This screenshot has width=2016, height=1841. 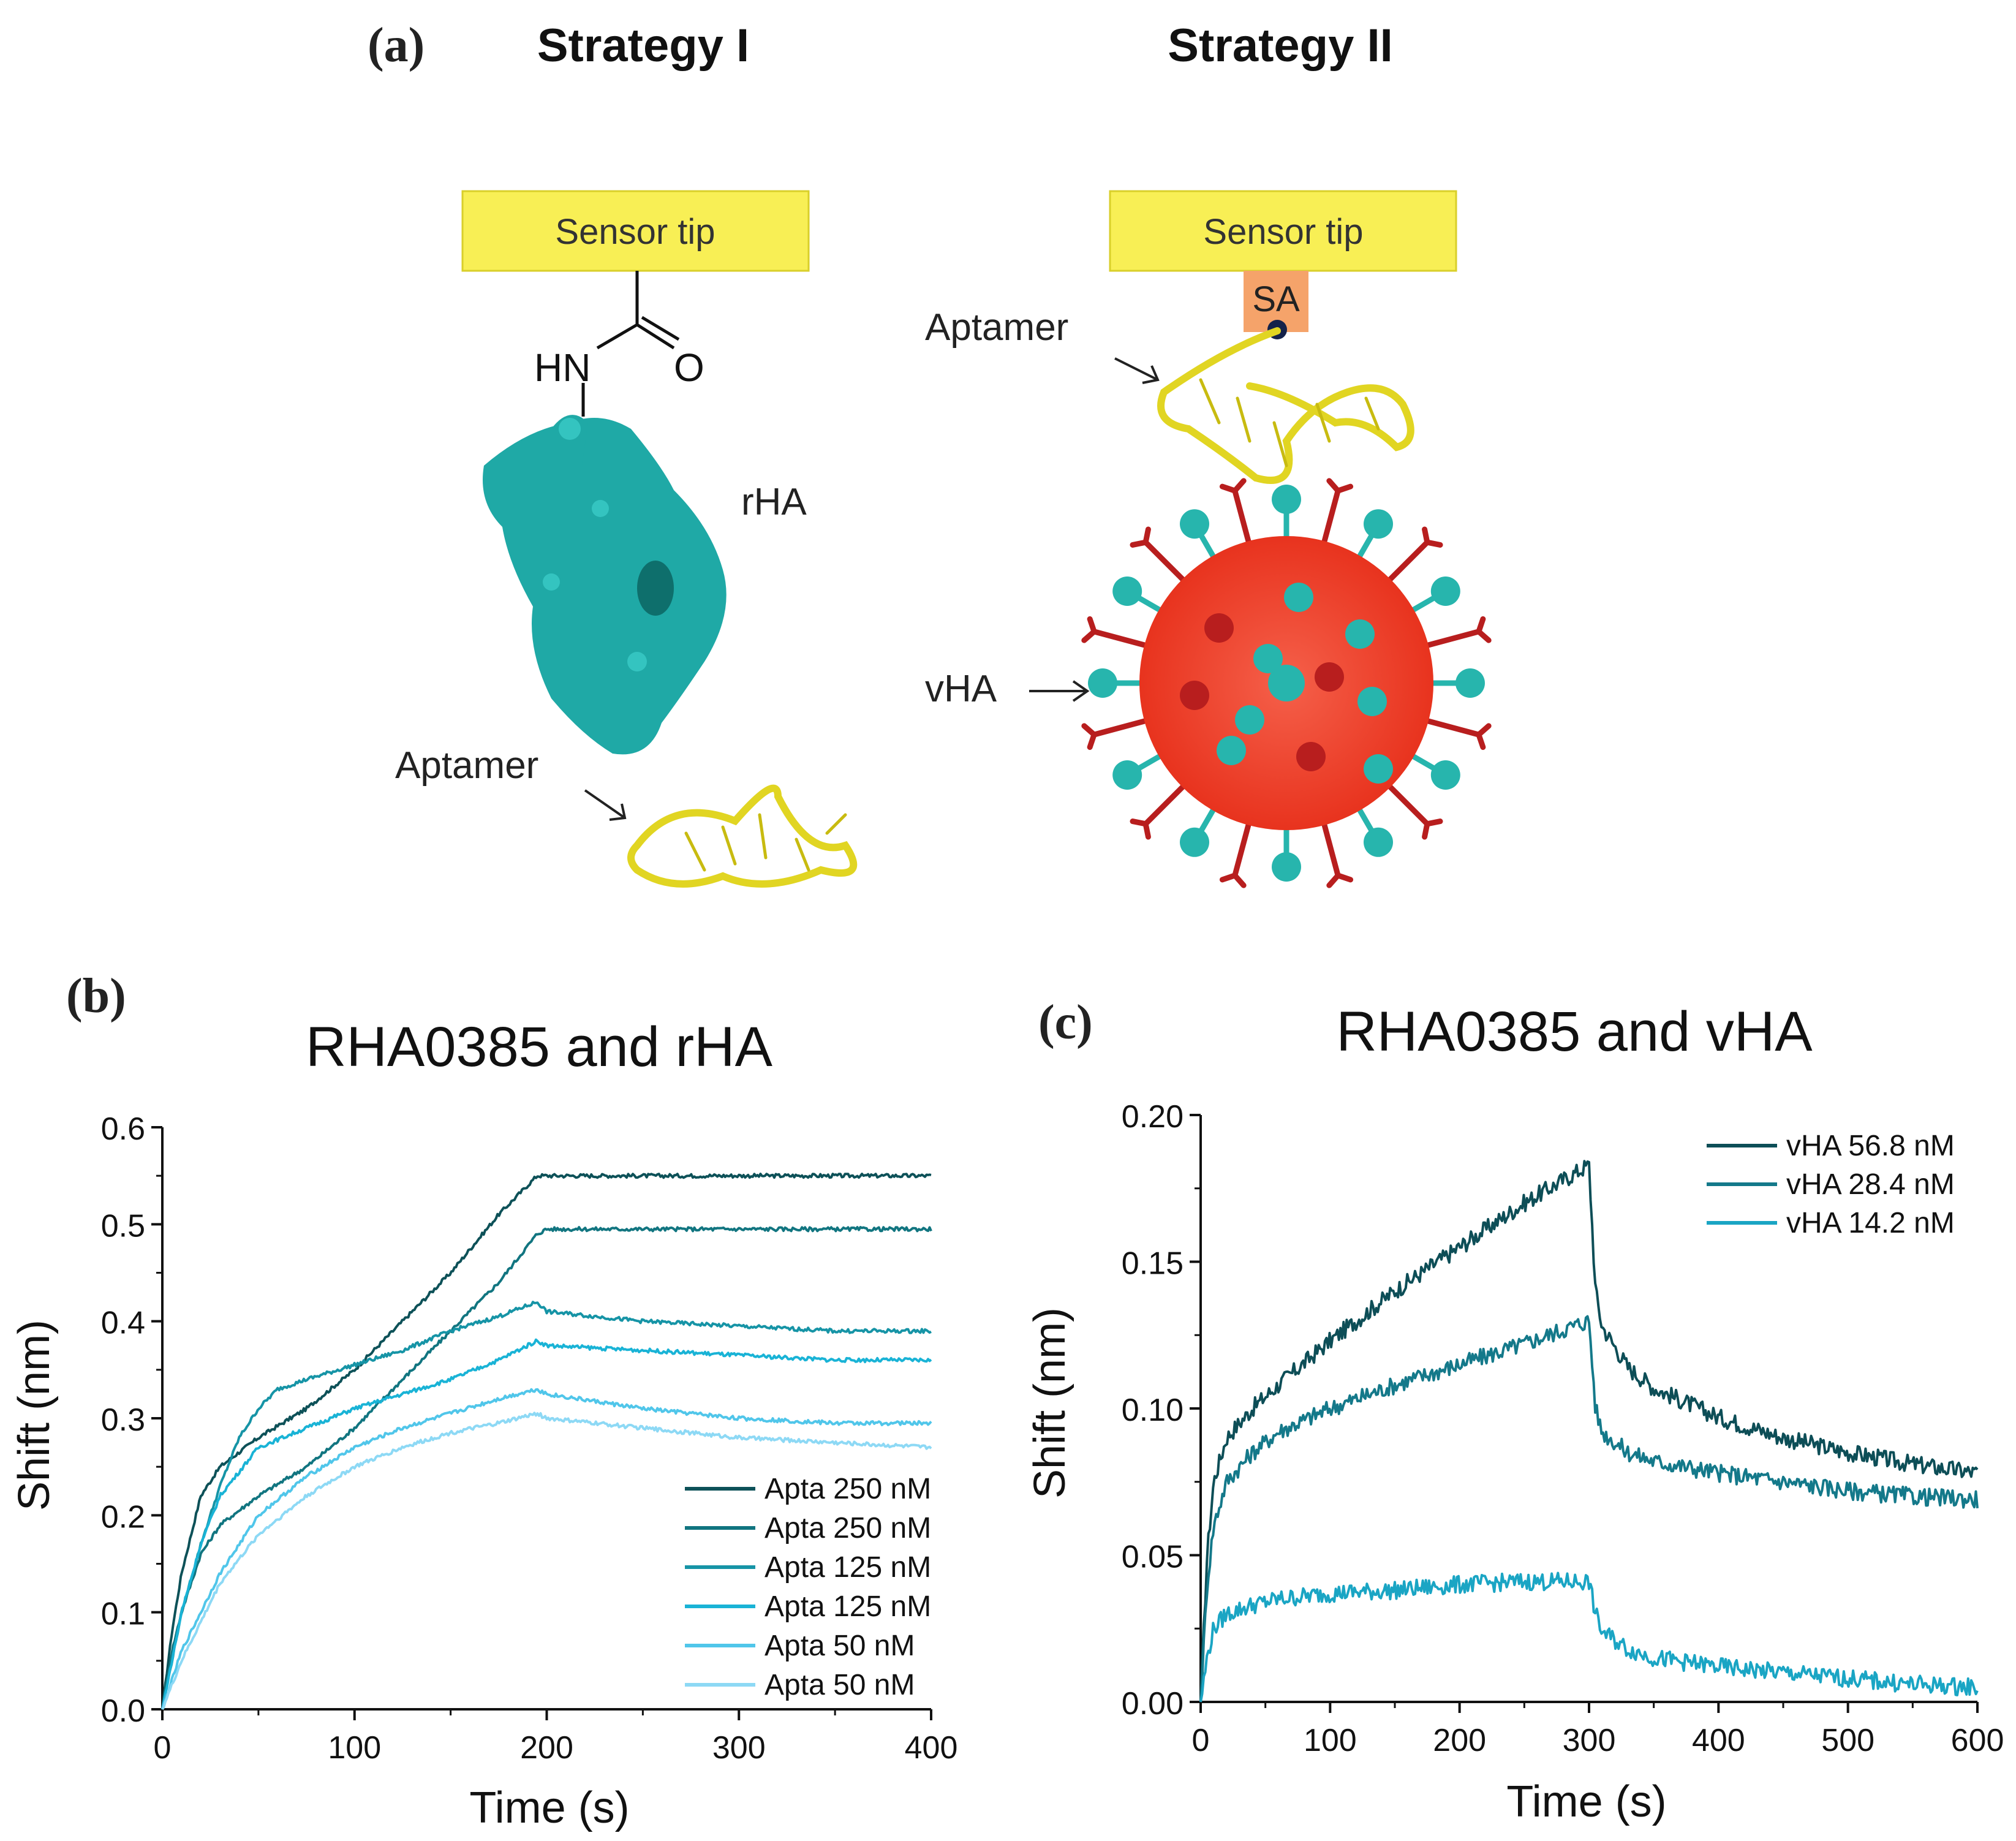 I want to click on arrow-vha, so click(x=1059, y=691).